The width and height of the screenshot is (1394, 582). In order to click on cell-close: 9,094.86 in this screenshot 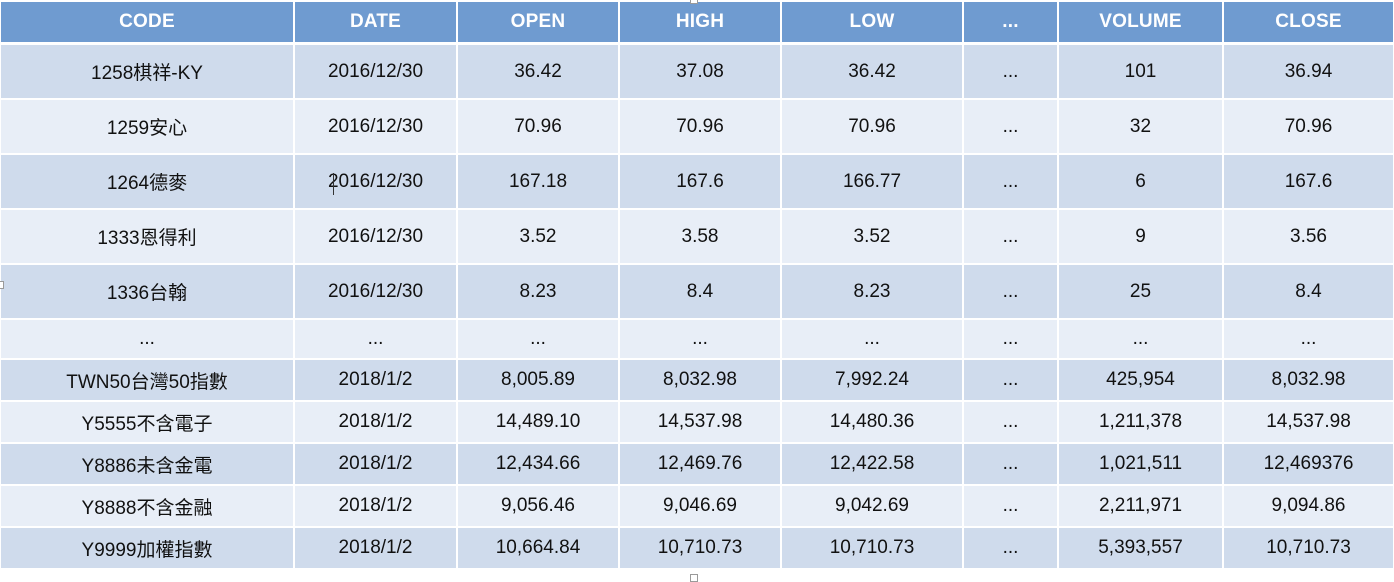, I will do `click(1308, 506)`.